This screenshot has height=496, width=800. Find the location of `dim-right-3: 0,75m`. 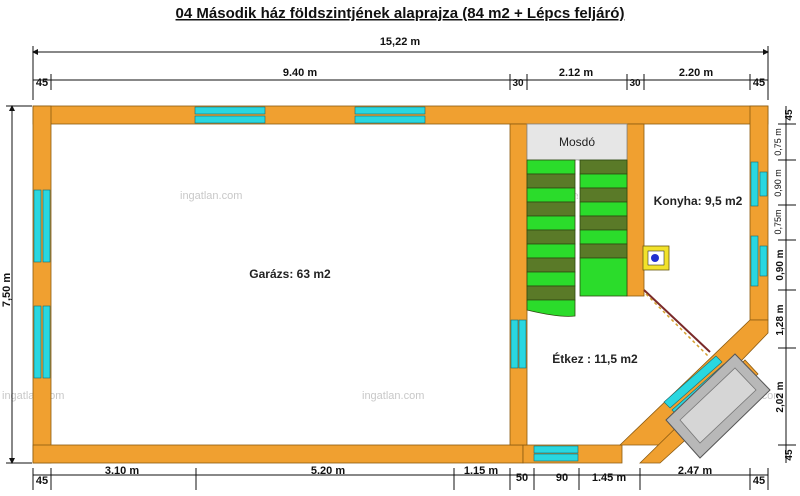

dim-right-3: 0,75m is located at coordinates (778, 221).